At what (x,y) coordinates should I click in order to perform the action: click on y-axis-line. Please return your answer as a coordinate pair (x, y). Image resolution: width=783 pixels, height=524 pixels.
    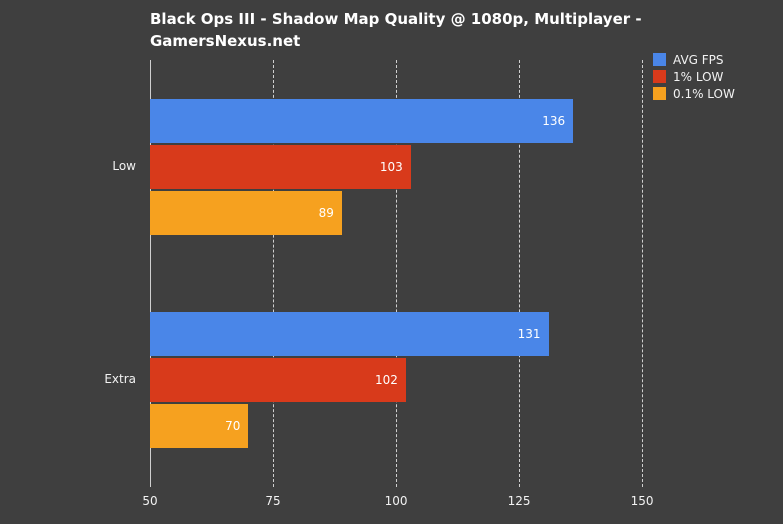
    Looking at the image, I should click on (150, 273).